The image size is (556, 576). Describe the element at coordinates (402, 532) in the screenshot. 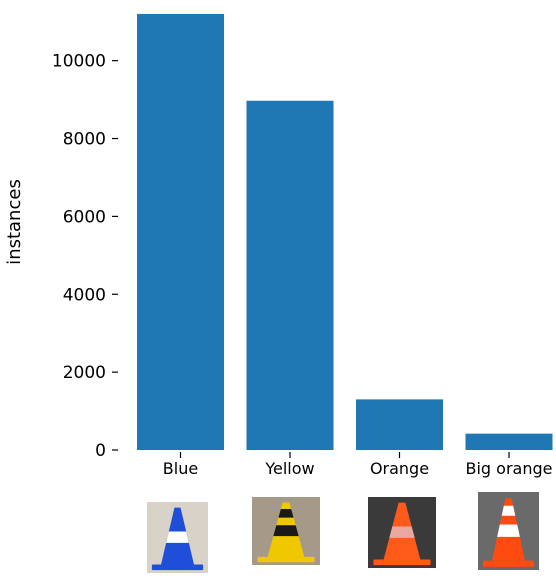

I see `cone-image-orange` at that location.